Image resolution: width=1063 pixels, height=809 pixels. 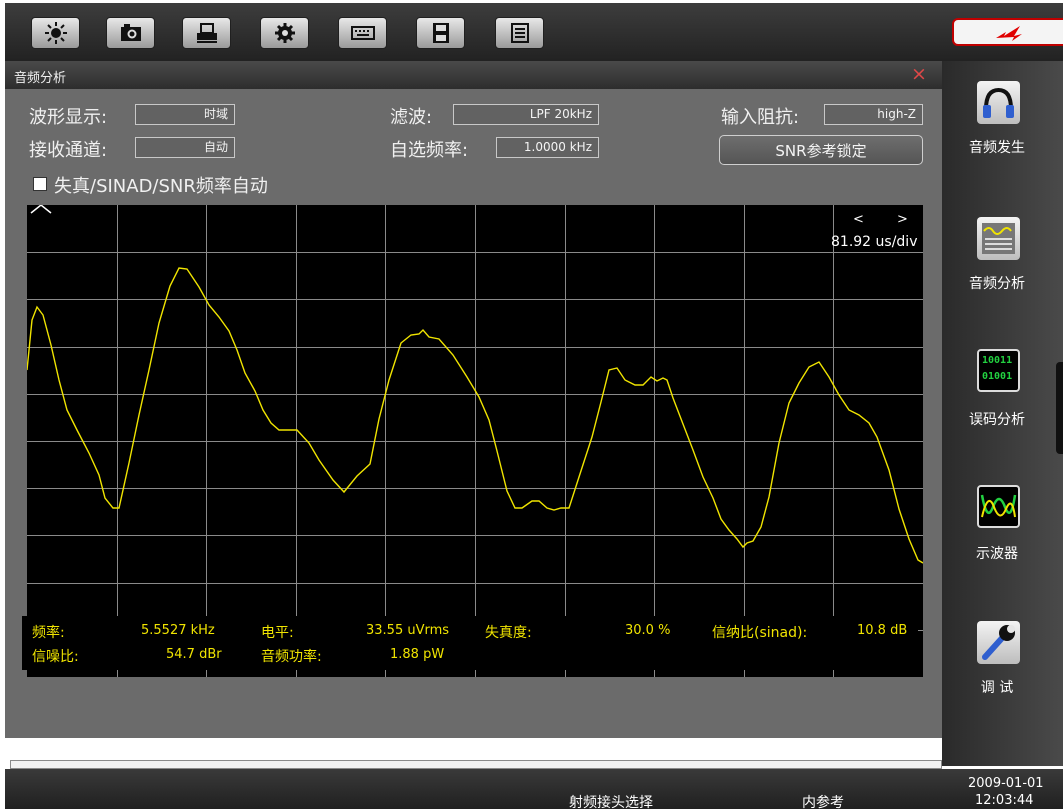 I want to click on close-icon: ×, so click(x=919, y=74).